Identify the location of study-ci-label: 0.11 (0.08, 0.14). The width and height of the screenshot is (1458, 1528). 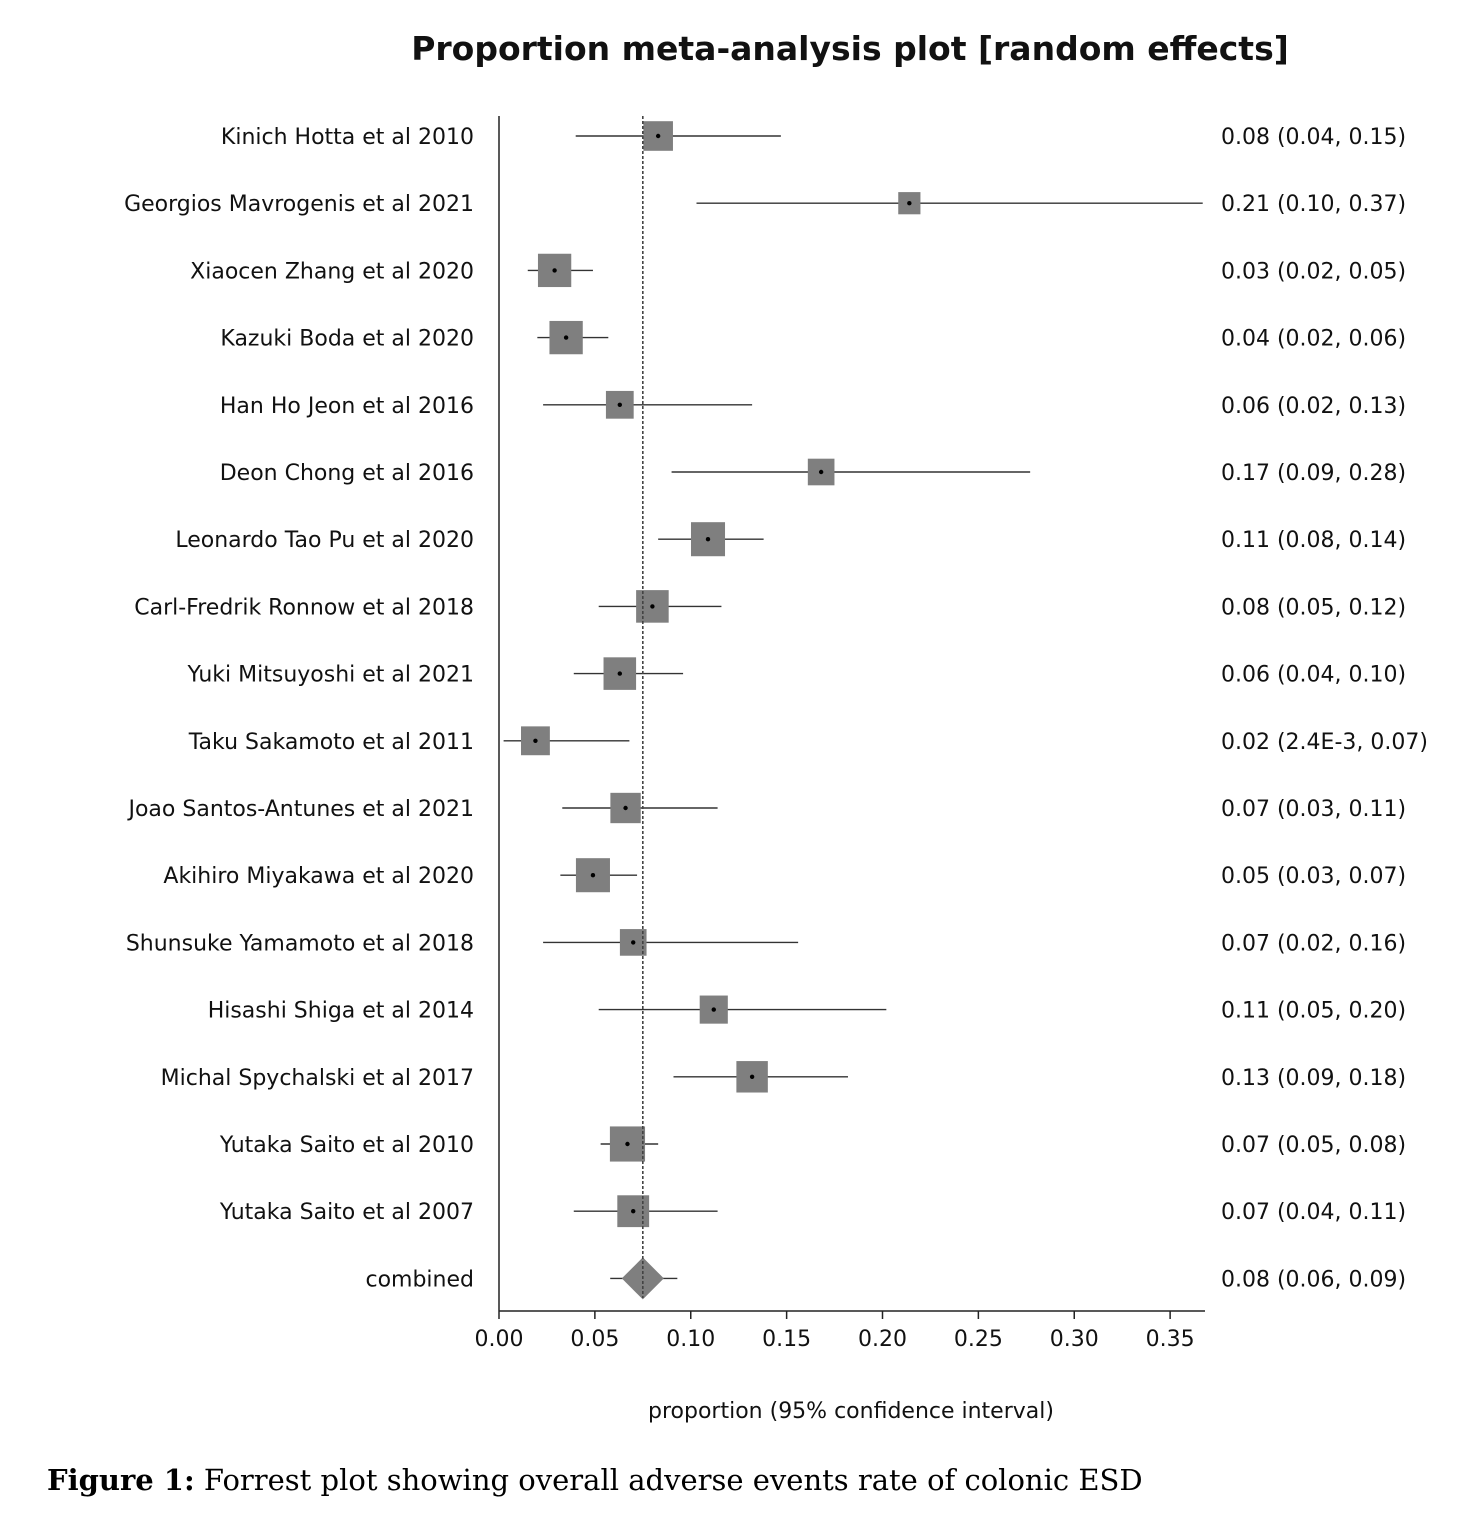
(1313, 540).